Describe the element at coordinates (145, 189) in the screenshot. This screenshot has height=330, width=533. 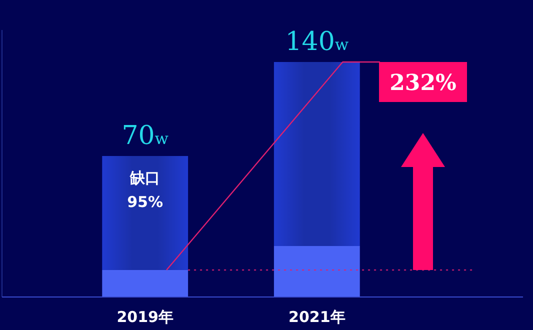
I see `annotation: 缺口 95%` at that location.